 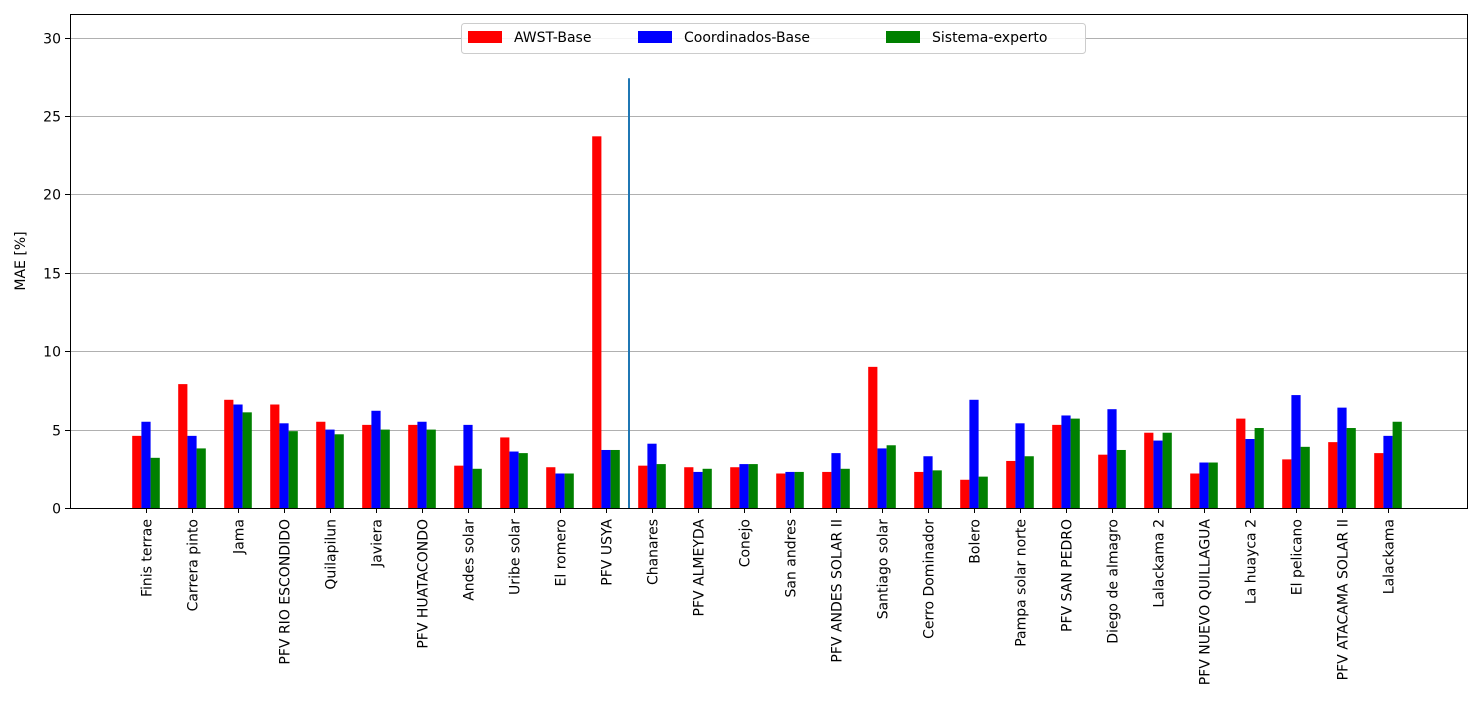 I want to click on x-tick-label: Lalackama, so click(x=1390, y=556).